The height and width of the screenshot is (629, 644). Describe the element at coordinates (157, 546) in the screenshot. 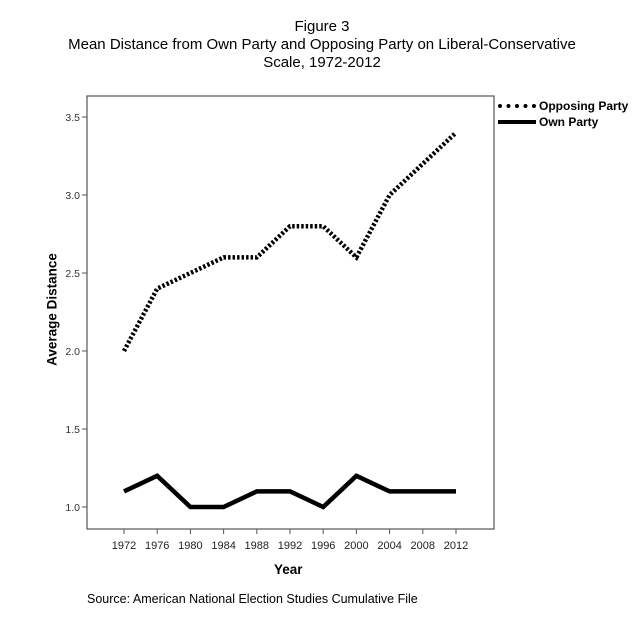

I see `x-tick-label: 1976` at that location.